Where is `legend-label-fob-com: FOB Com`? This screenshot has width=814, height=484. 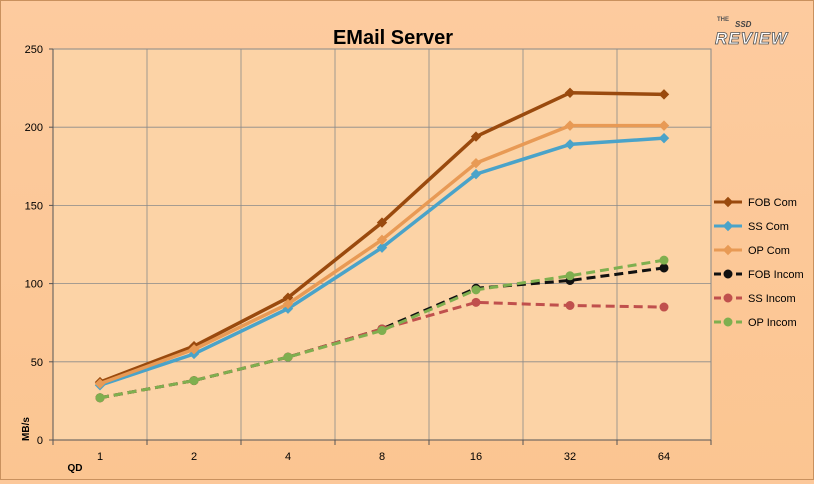 legend-label-fob-com: FOB Com is located at coordinates (772, 203).